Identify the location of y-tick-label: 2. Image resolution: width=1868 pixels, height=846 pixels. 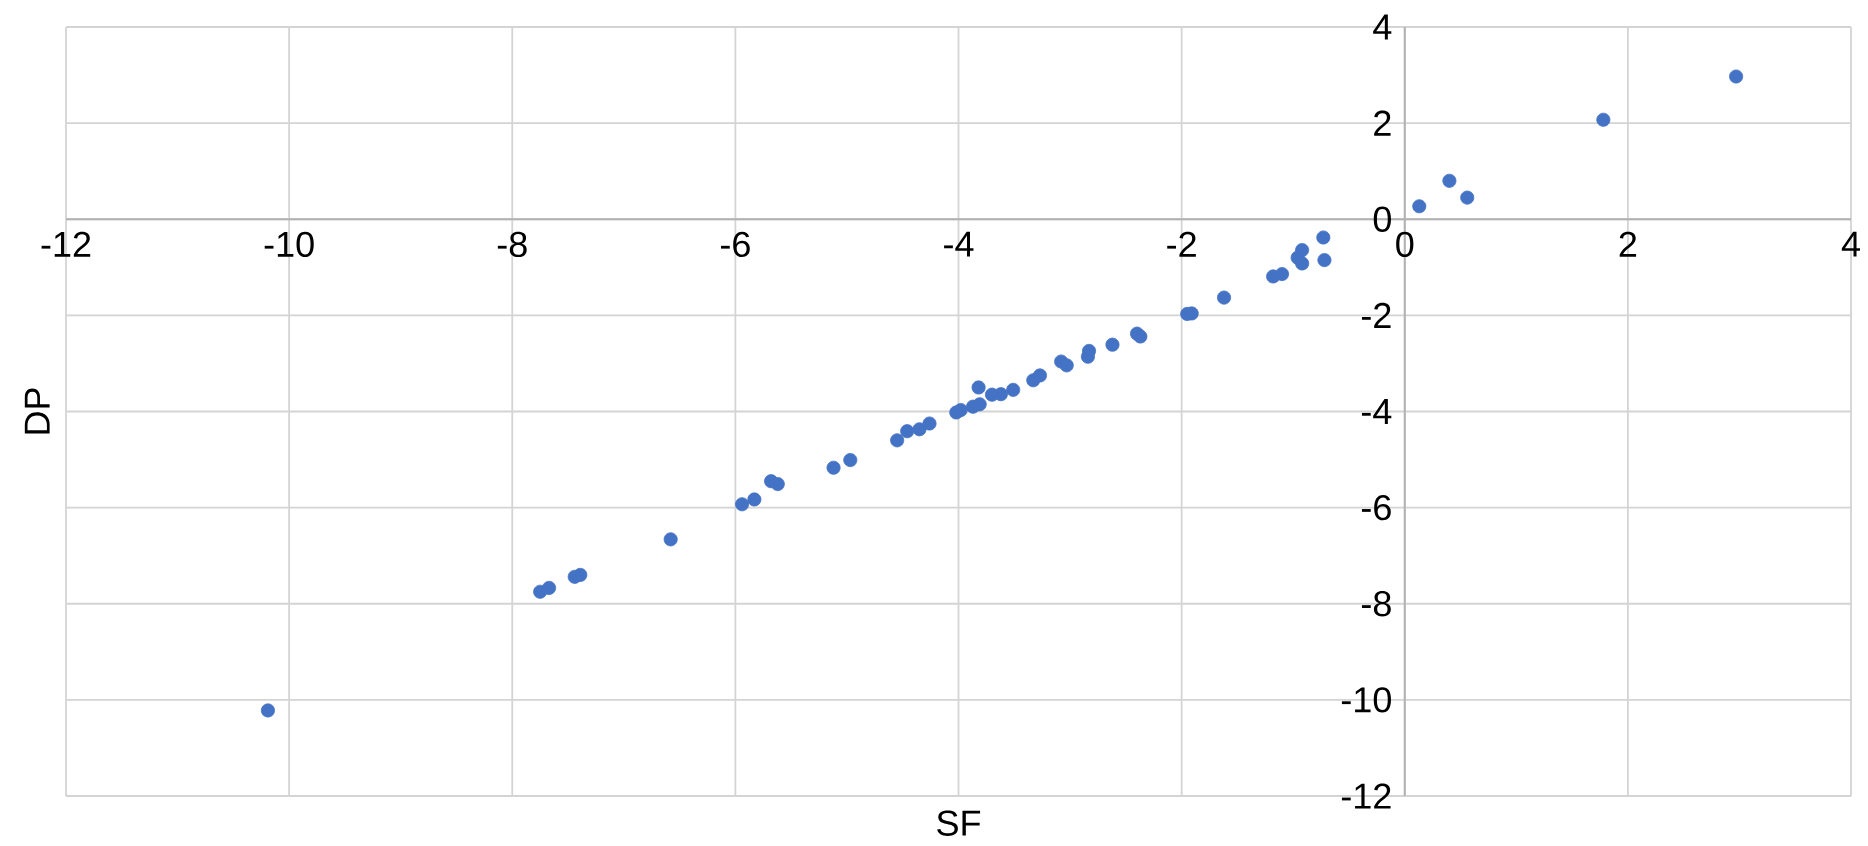
(1382, 123).